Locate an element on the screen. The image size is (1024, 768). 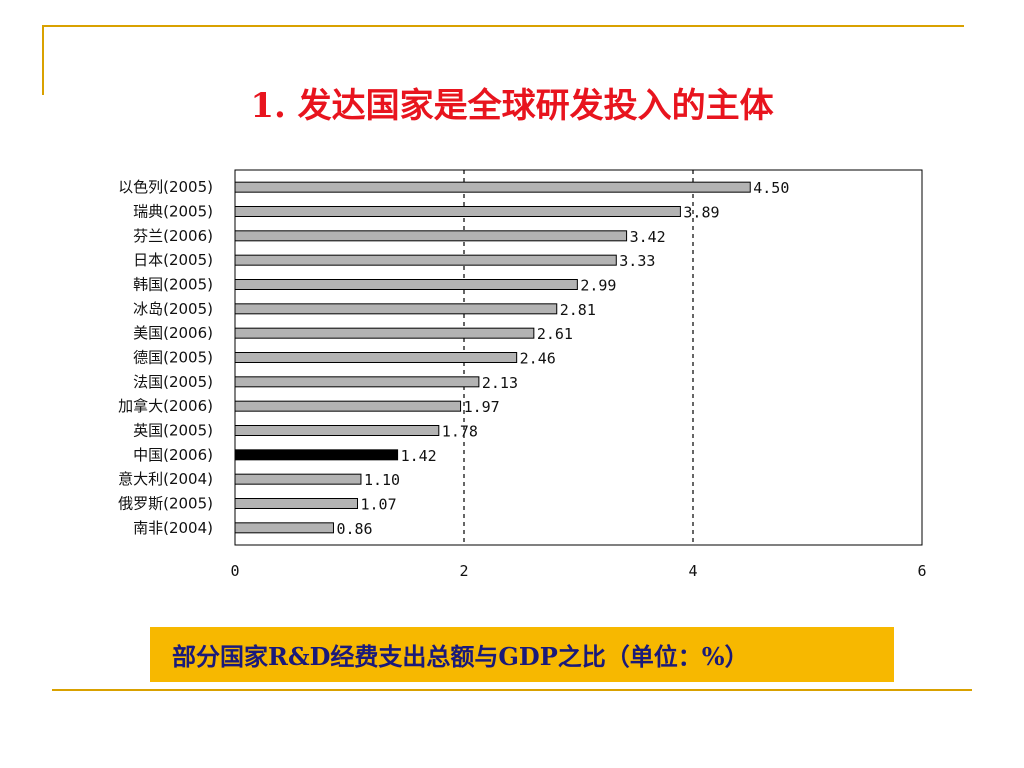
value-label: 1.42 is located at coordinates (419, 456).